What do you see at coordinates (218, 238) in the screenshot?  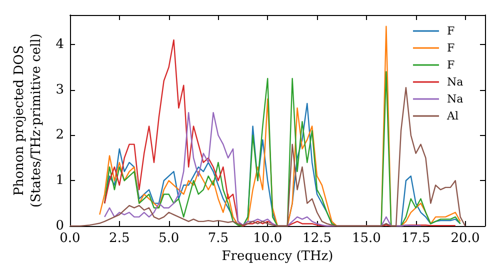 I see `x-tick-label: 7.5` at bounding box center [218, 238].